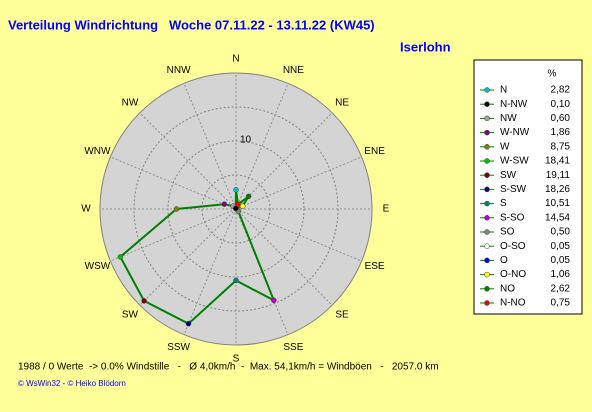  I want to click on legend-value: 0,75, so click(561, 303).